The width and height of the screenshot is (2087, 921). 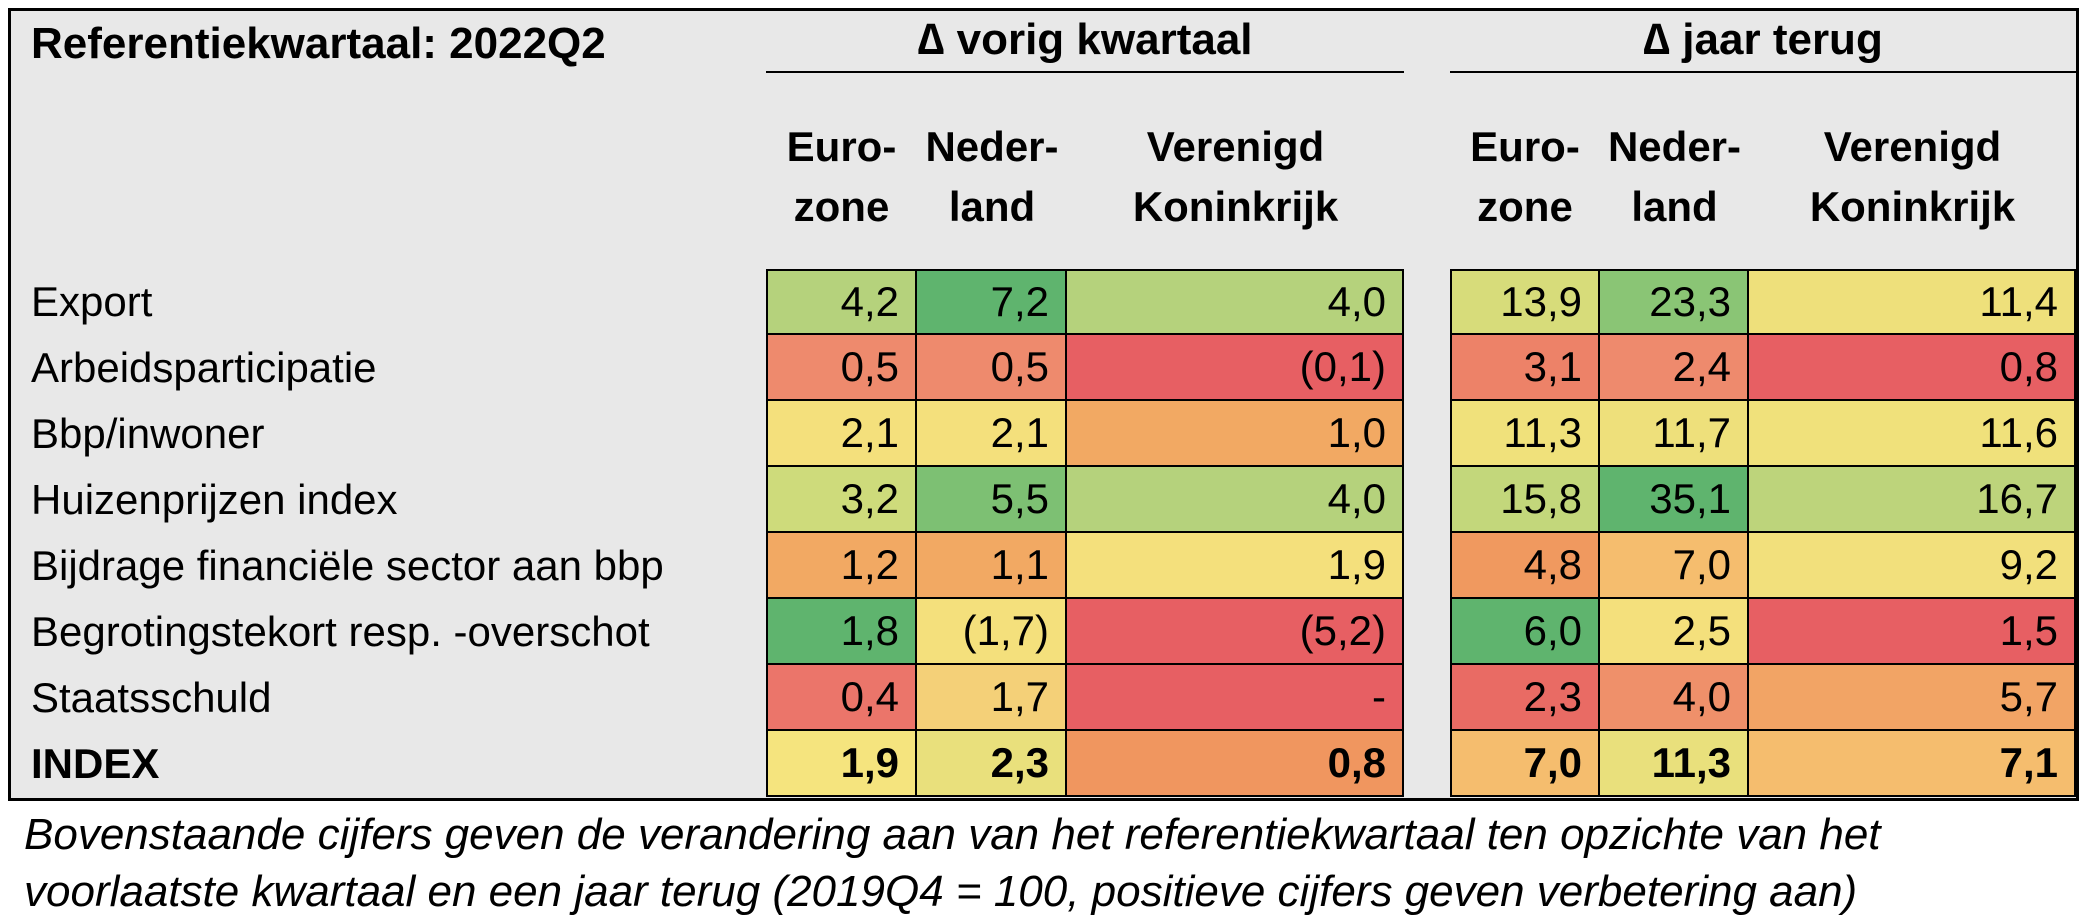 What do you see at coordinates (1674, 500) in the screenshot?
I see `value-cell: 35,1` at bounding box center [1674, 500].